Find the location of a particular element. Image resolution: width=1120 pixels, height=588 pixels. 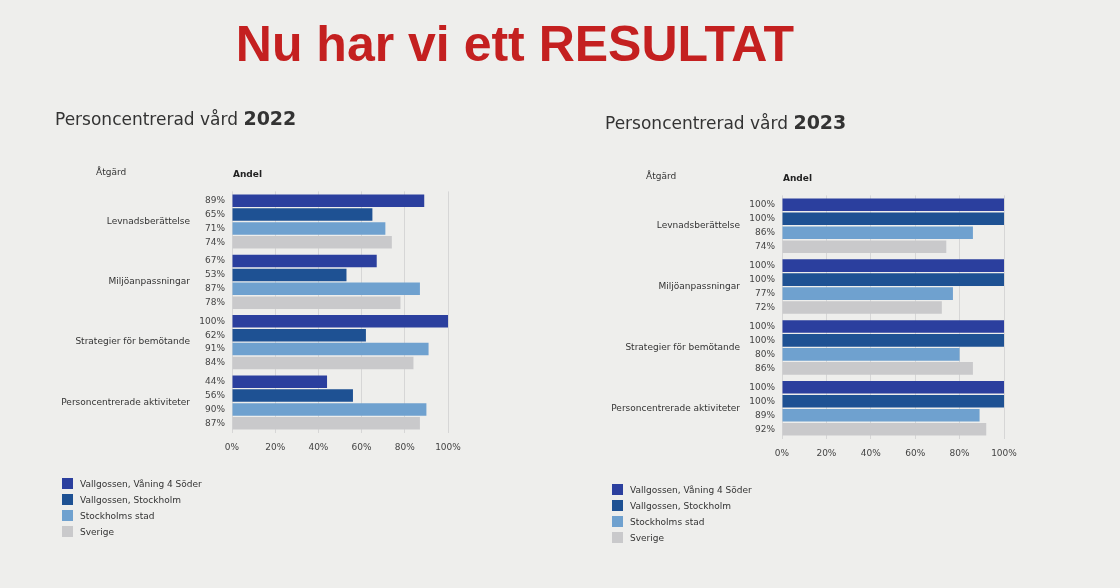

data-label: 65% is located at coordinates (215, 213).